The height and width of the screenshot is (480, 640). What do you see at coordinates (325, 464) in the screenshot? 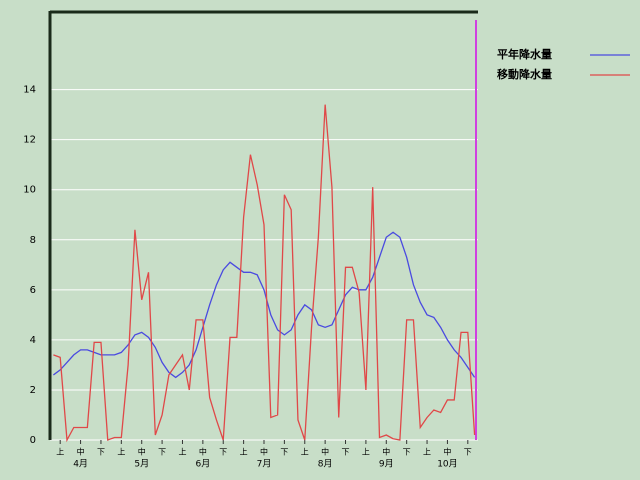
I see `month-label: 8月` at bounding box center [325, 464].